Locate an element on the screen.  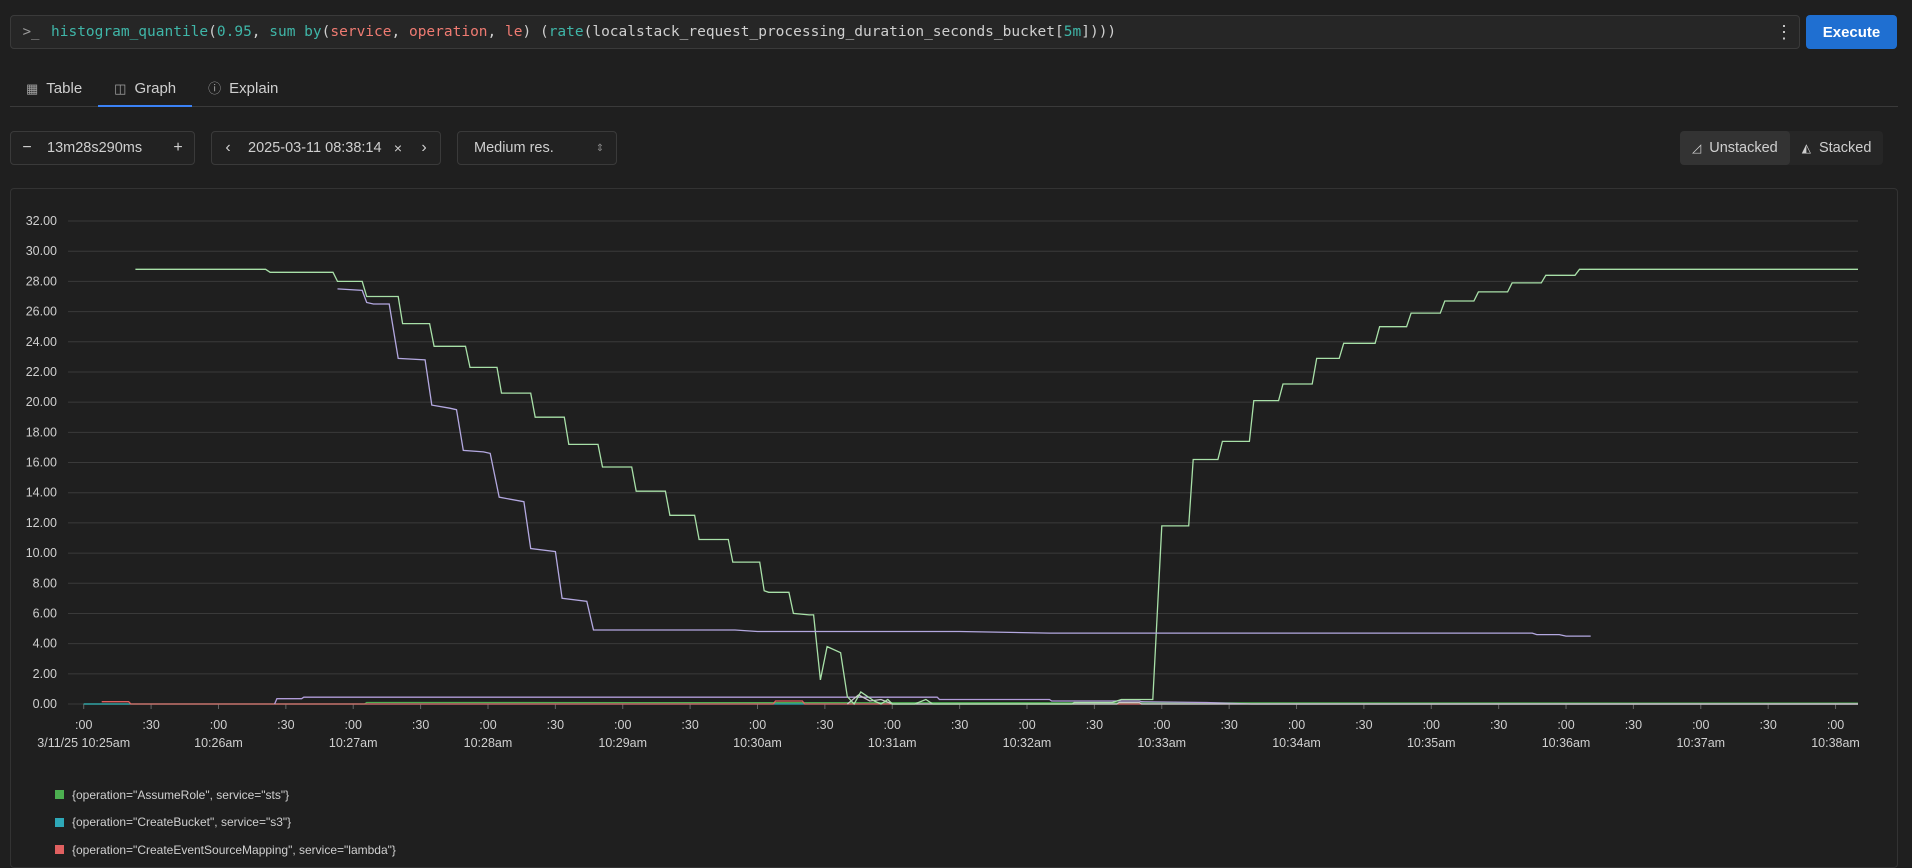
execute-button: Execute is located at coordinates (1851, 32).